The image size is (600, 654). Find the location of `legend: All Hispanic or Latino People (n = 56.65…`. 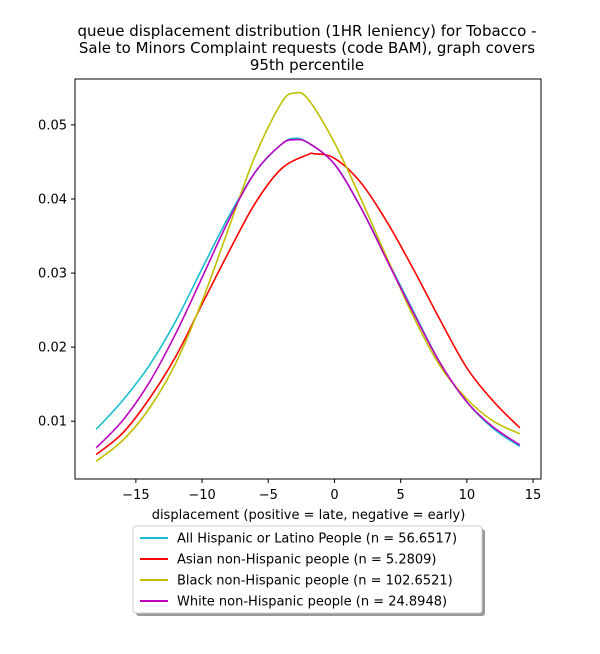

legend: All Hispanic or Latino People (n = 56.65… is located at coordinates (308, 570).